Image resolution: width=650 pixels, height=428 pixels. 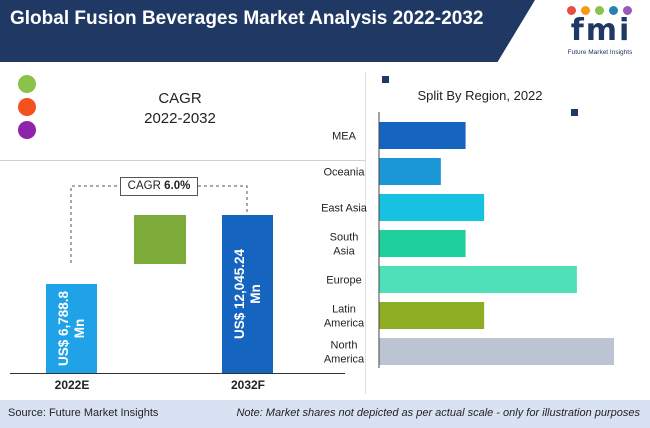 What do you see at coordinates (27, 84) in the screenshot?
I see `legend-dot-green` at bounding box center [27, 84].